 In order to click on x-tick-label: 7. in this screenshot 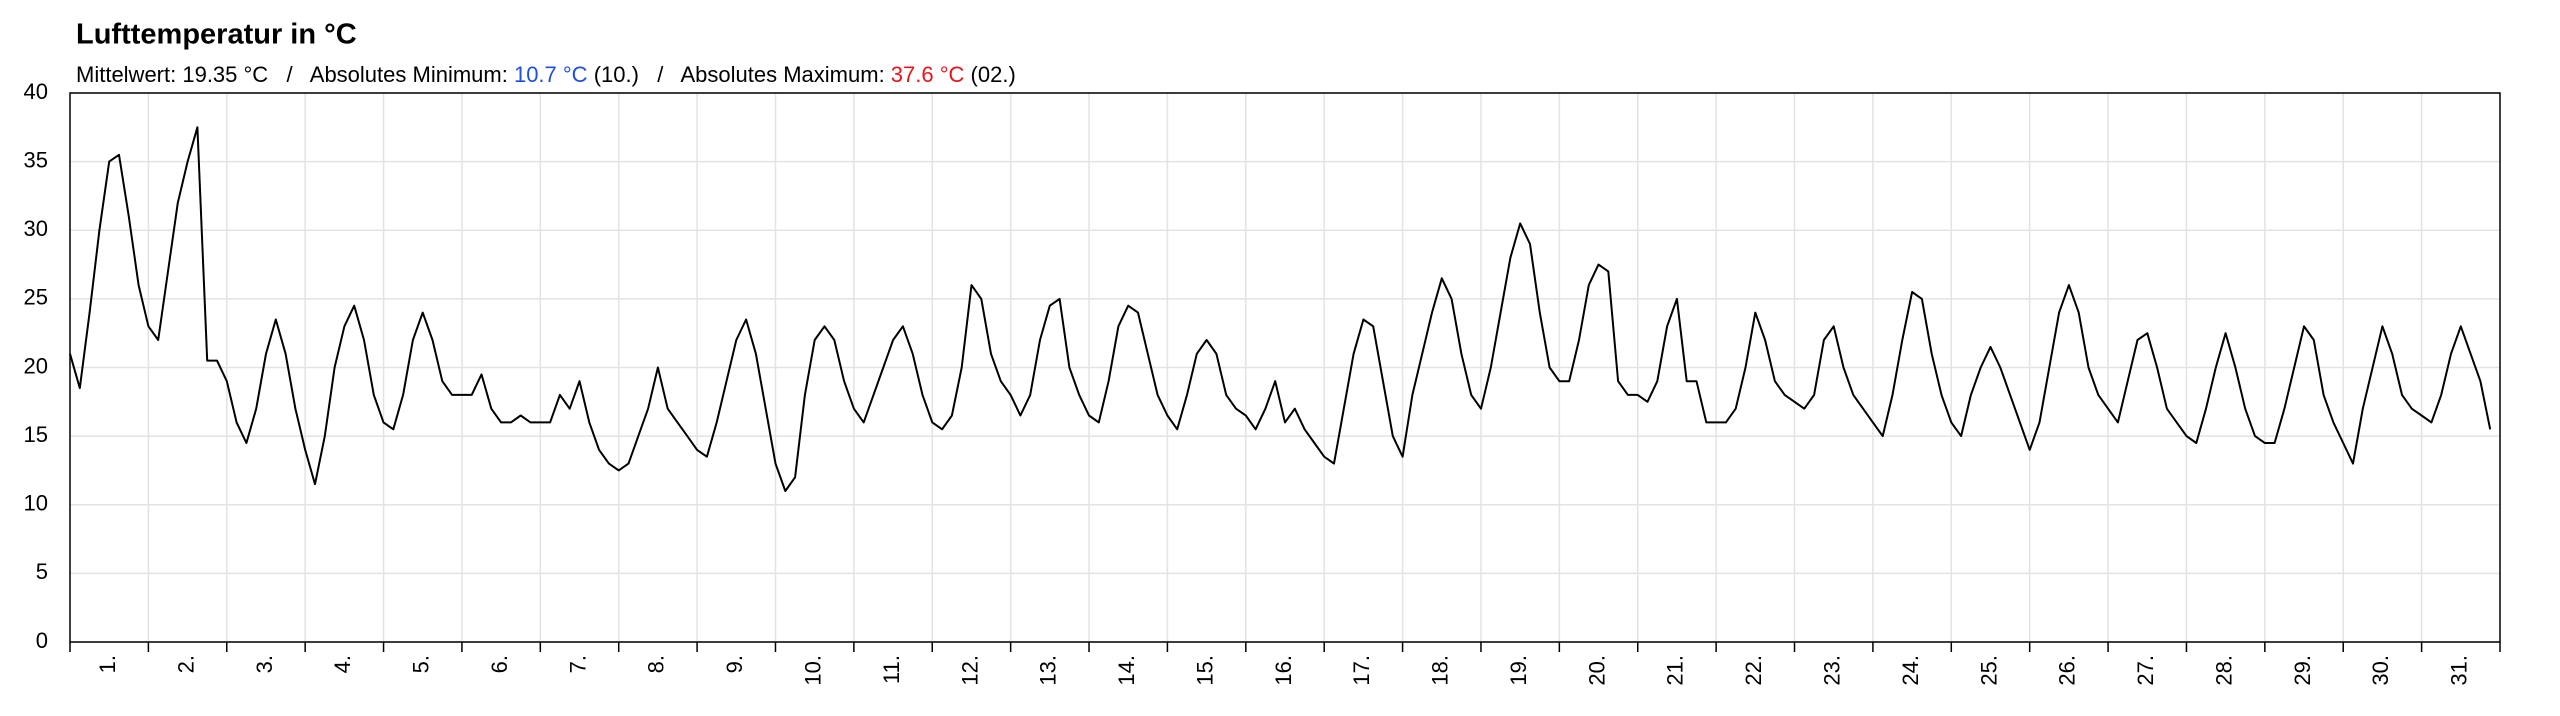, I will do `click(577, 664)`.